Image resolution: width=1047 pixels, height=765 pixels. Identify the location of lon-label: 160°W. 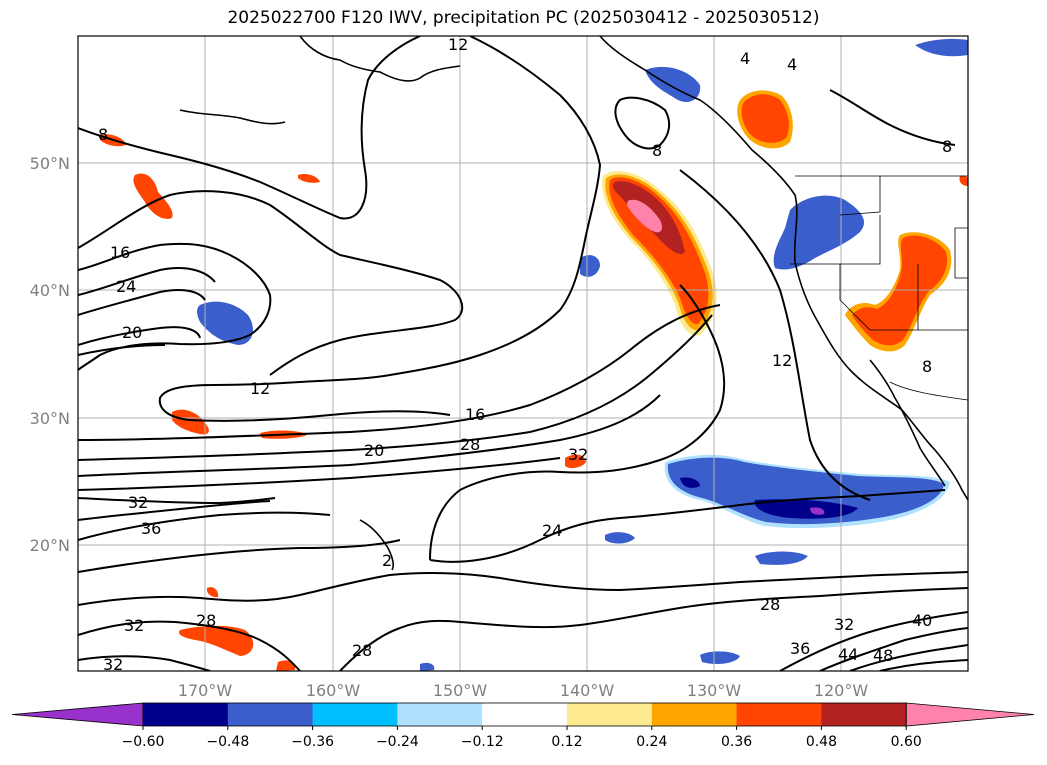
(333, 690).